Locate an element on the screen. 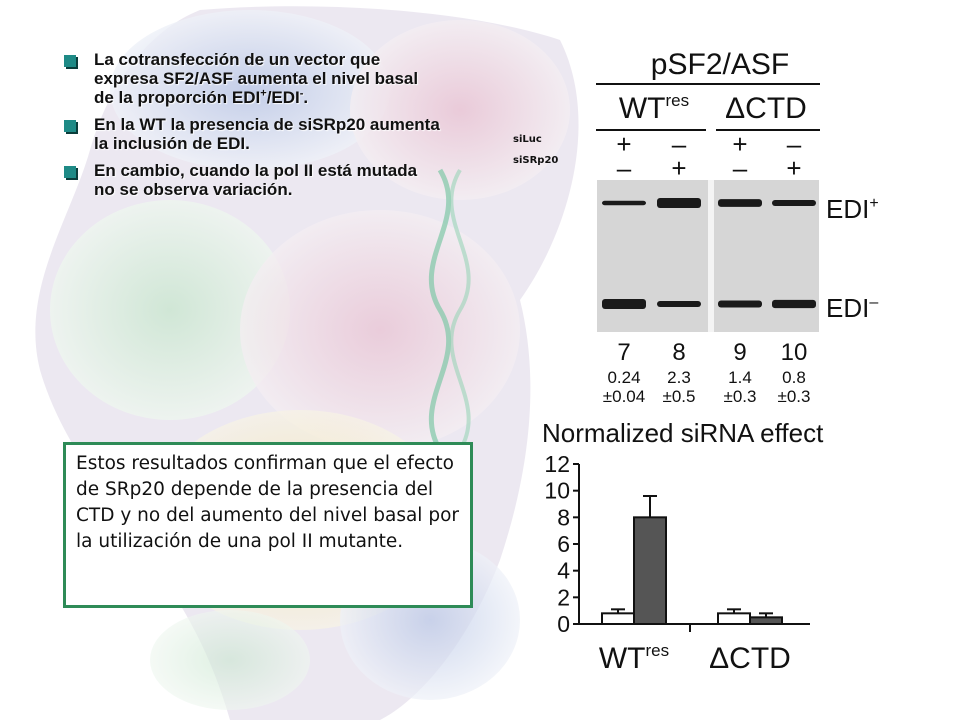 This screenshot has height=720, width=960. gel-group-wt-main: WT is located at coordinates (642, 108).